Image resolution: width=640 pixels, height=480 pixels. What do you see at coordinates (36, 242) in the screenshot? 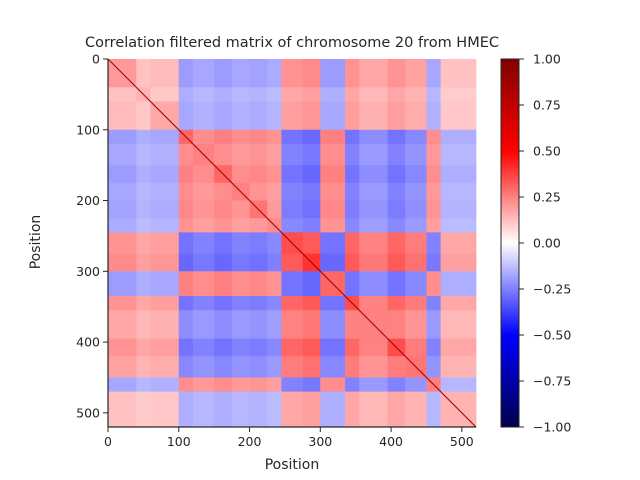
I see `y-axis-label: Position` at bounding box center [36, 242].